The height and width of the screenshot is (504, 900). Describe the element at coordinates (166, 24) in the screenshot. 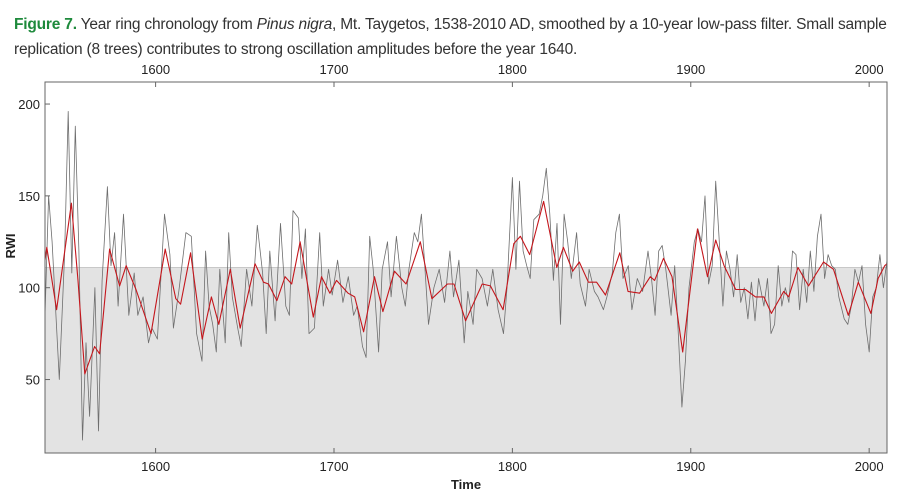

I see `caption-text-1: Year ring chronology from` at that location.